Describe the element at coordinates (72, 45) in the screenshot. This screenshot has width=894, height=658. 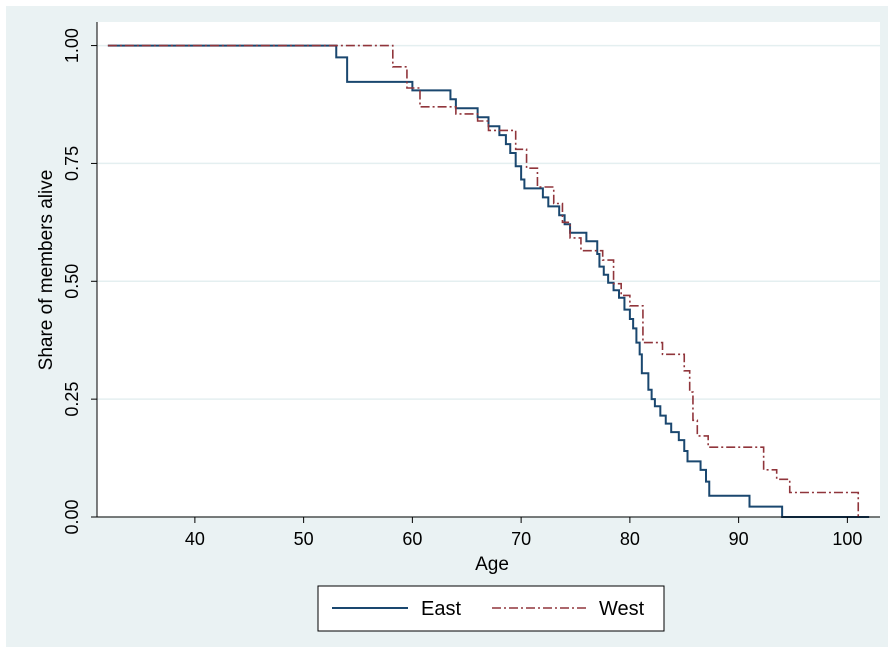
I see `y-tick-label: 1.00` at that location.